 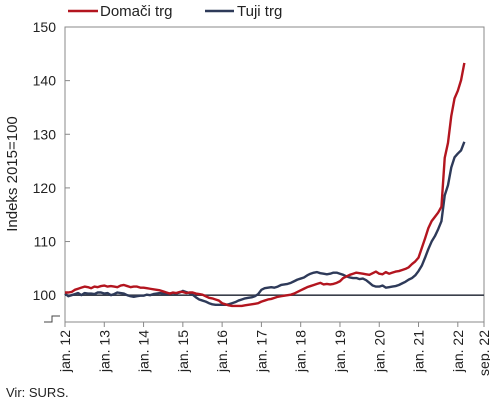 What do you see at coordinates (45, 295) in the screenshot?
I see `y-tick-label: 100` at bounding box center [45, 295].